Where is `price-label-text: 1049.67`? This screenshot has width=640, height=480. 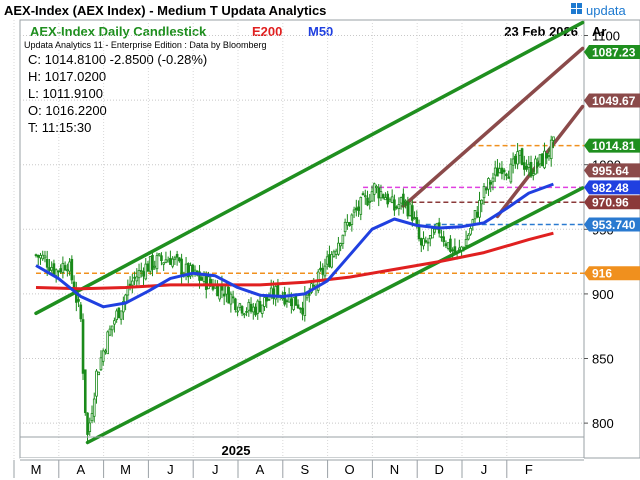
price-label-text: 1049.67 is located at coordinates (614, 101).